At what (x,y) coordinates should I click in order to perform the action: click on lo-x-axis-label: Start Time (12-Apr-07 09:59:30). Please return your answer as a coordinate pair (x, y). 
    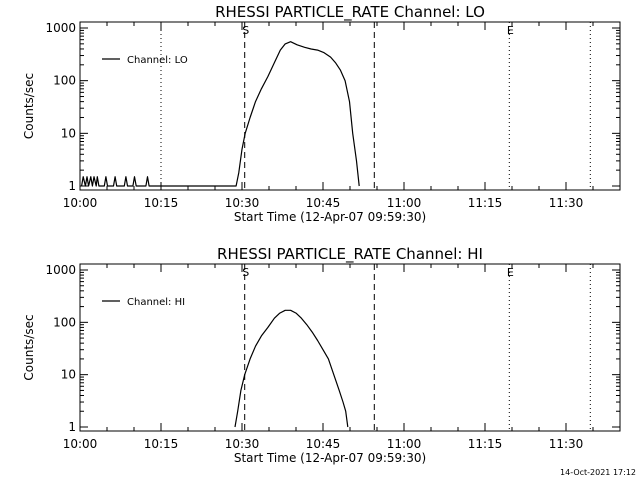
    Looking at the image, I should click on (330, 217).